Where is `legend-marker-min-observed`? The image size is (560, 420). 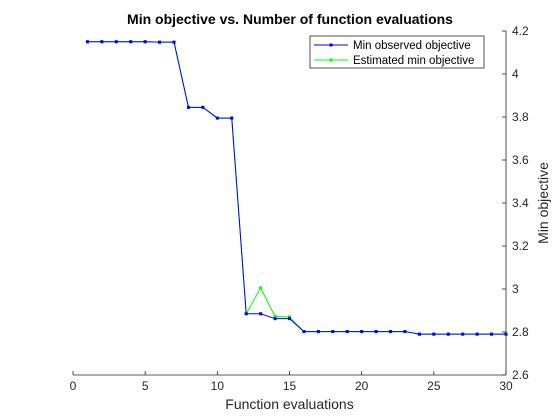
legend-marker-min-observed is located at coordinates (331, 45).